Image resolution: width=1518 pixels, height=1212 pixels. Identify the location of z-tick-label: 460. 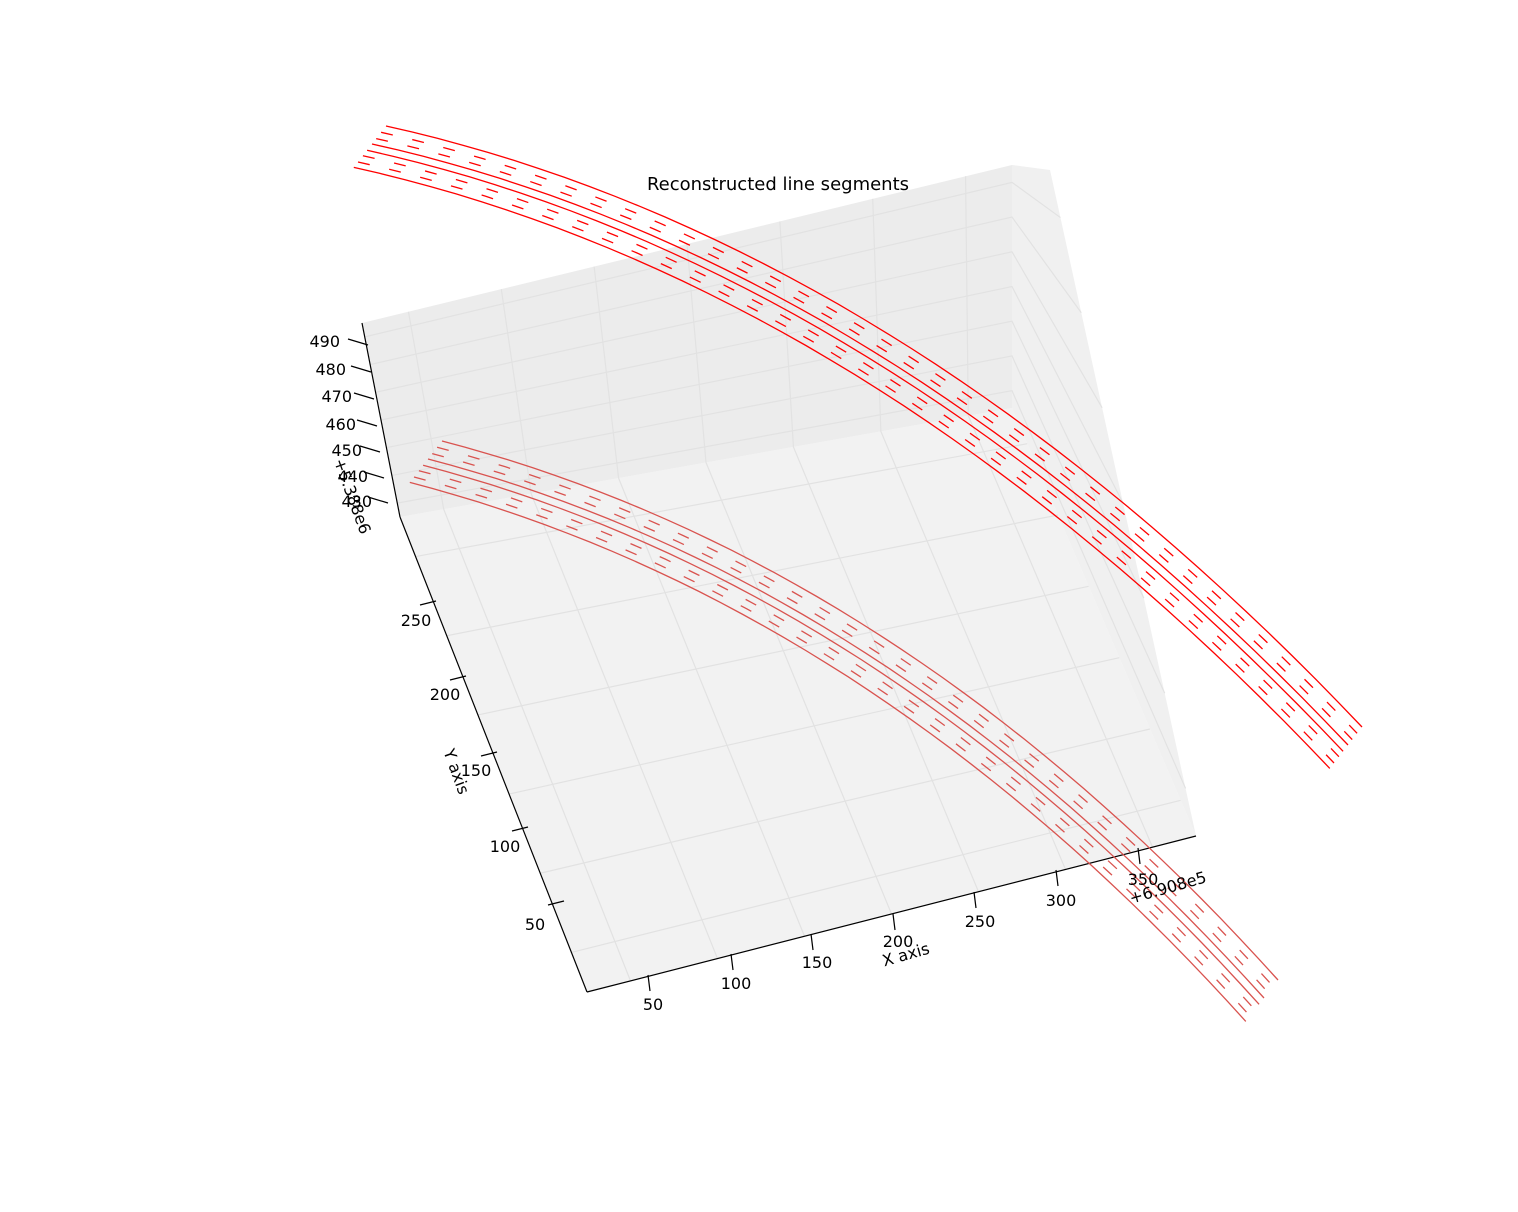
(340, 424).